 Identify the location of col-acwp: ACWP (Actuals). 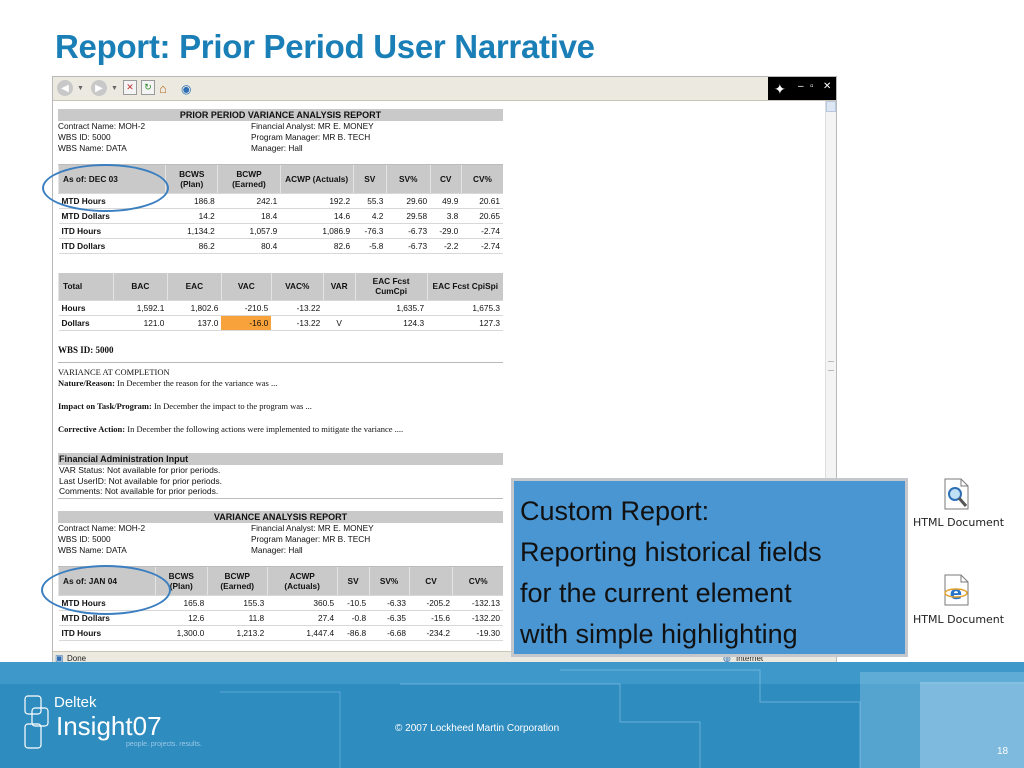
(302, 581).